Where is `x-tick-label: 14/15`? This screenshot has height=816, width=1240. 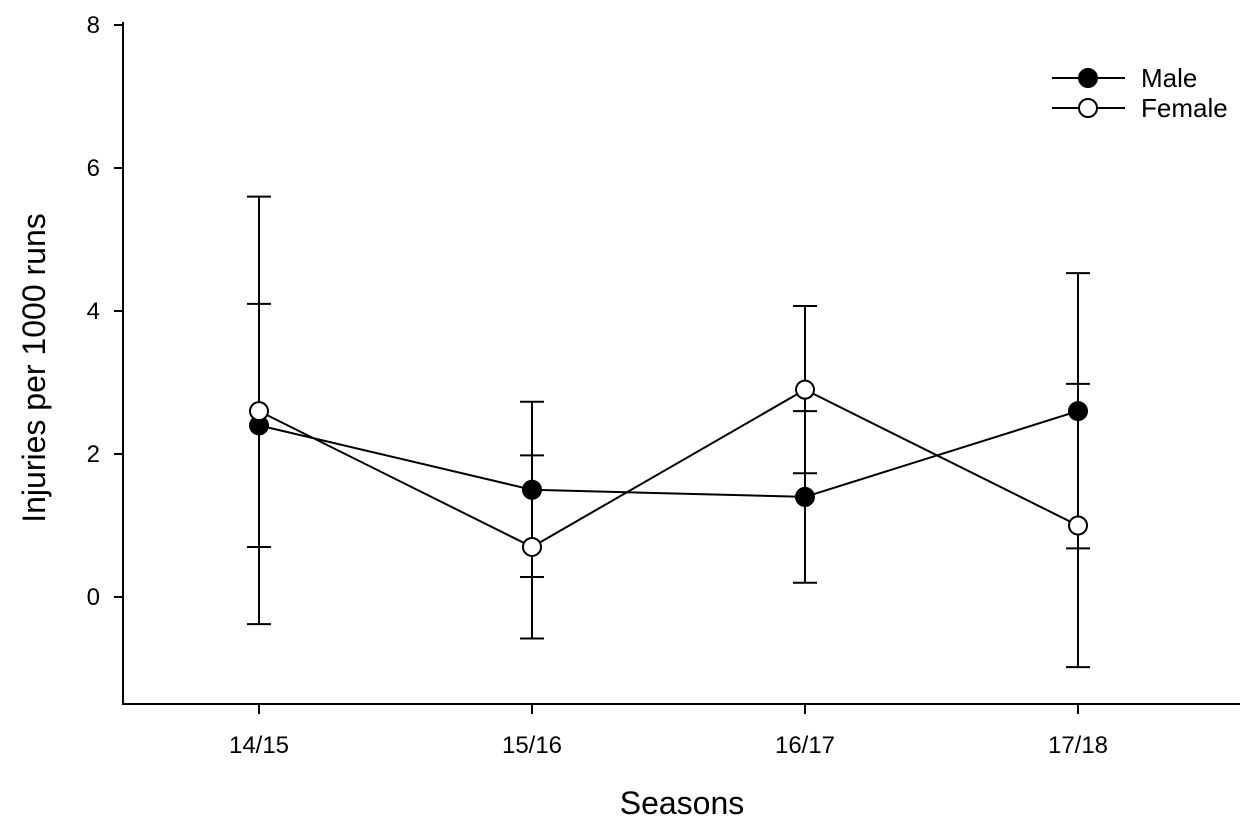 x-tick-label: 14/15 is located at coordinates (259, 745).